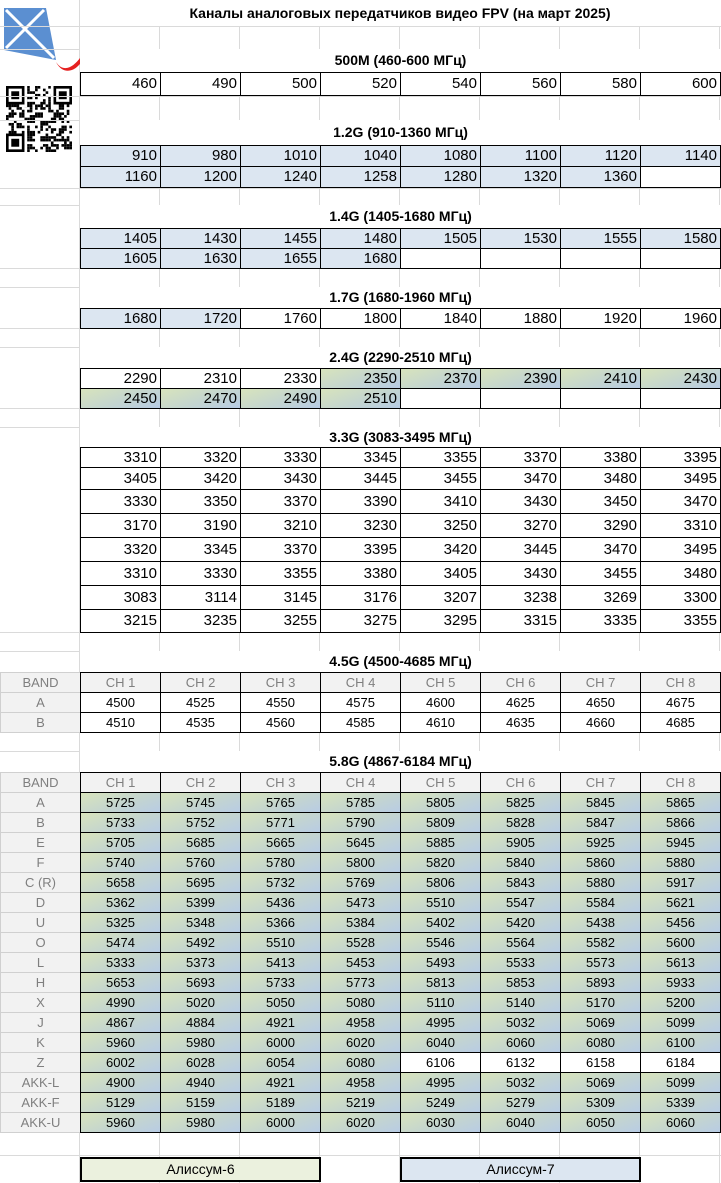  Describe the element at coordinates (600, 862) in the screenshot. I see `frequency-cell: 5860` at that location.